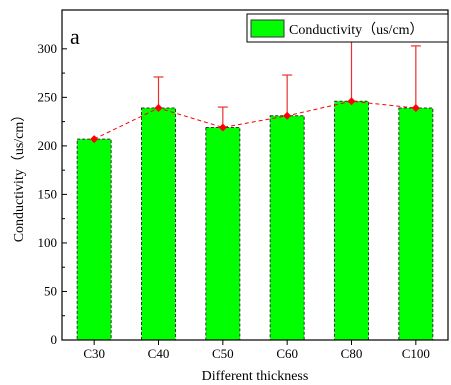 The image size is (451, 385). What do you see at coordinates (255, 376) in the screenshot?
I see `x-axis-title: Different thickness` at bounding box center [255, 376].